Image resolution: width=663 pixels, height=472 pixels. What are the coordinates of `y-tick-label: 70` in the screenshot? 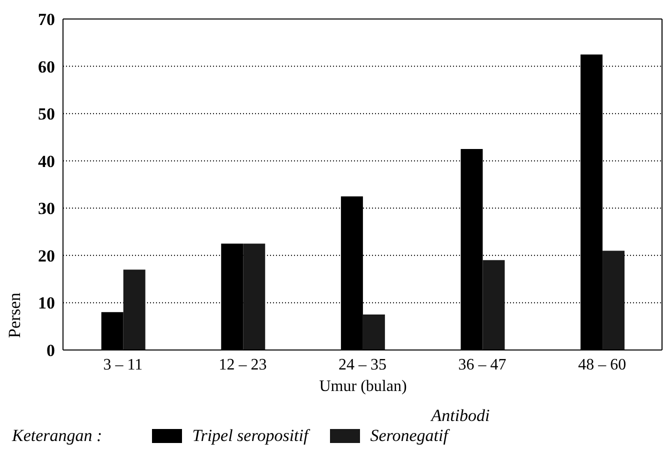 It's located at (46, 20).